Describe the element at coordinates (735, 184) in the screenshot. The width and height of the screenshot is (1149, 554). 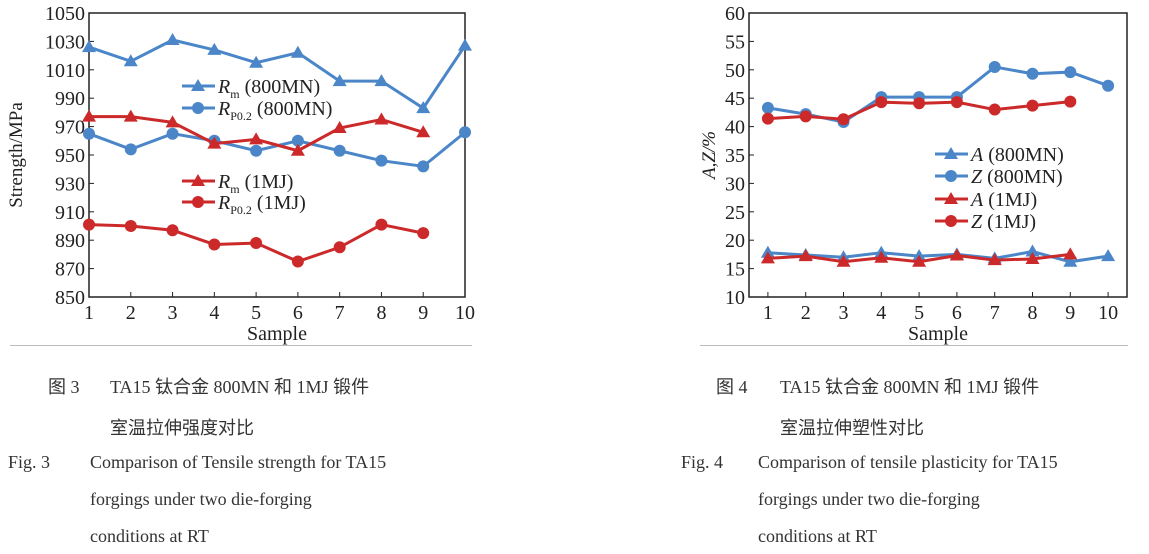
I see `y-tick-label: 30` at that location.